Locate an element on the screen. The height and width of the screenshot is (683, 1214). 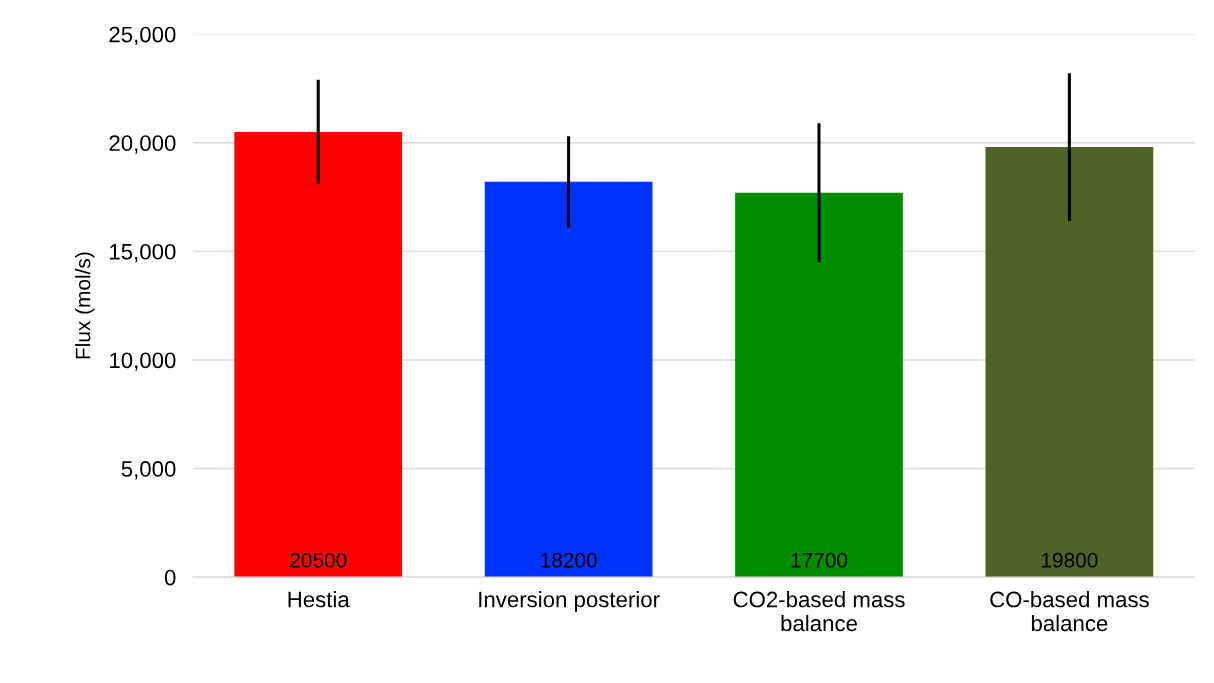
data-label: 19800 is located at coordinates (1070, 560).